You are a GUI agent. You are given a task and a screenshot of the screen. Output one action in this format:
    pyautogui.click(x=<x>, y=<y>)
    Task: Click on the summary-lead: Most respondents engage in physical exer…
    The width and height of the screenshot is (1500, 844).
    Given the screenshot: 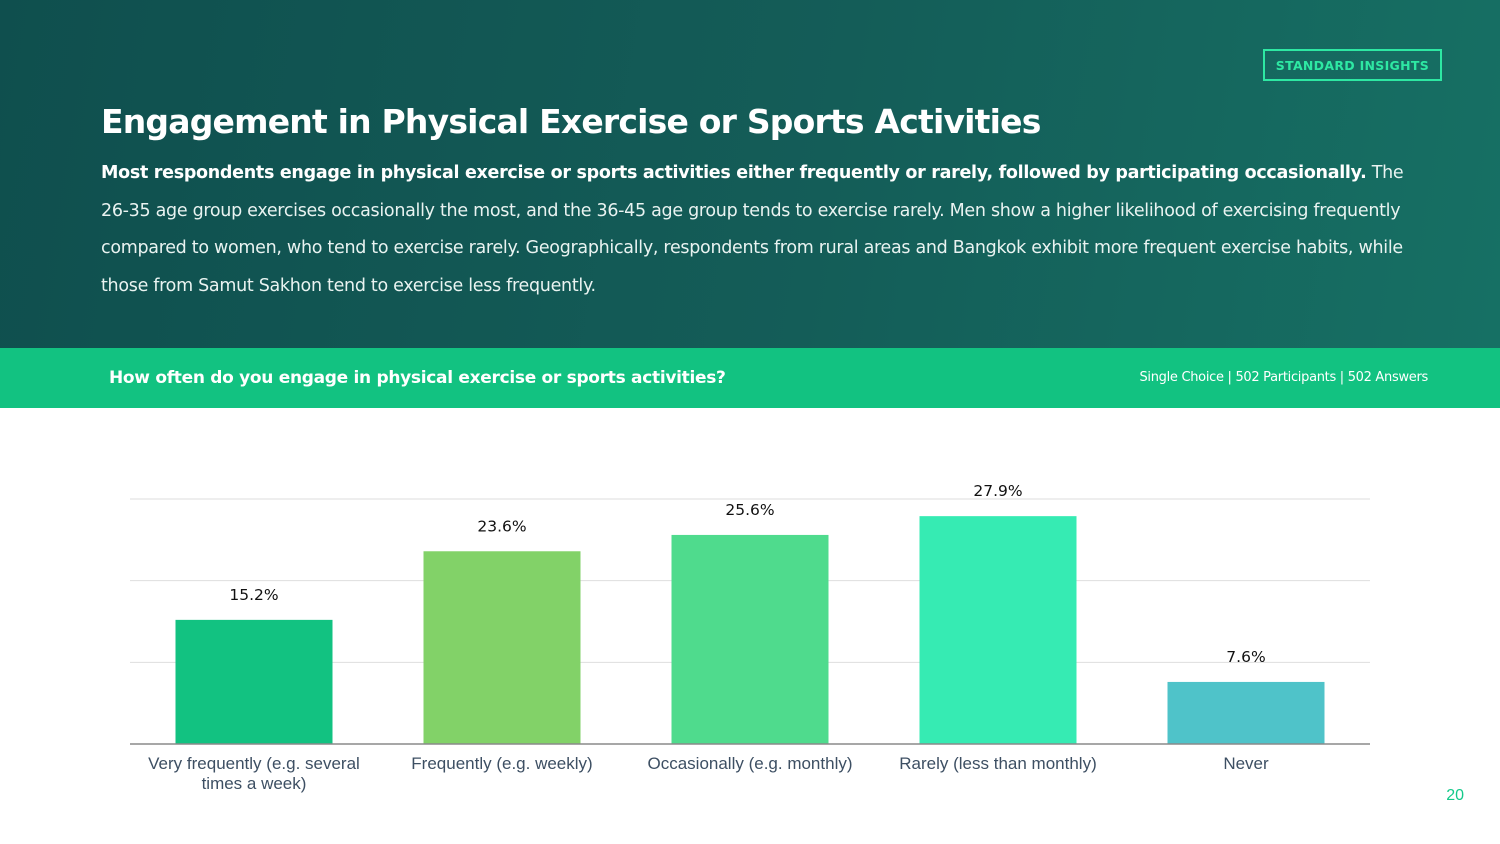 What is the action you would take?
    pyautogui.click(x=734, y=173)
    